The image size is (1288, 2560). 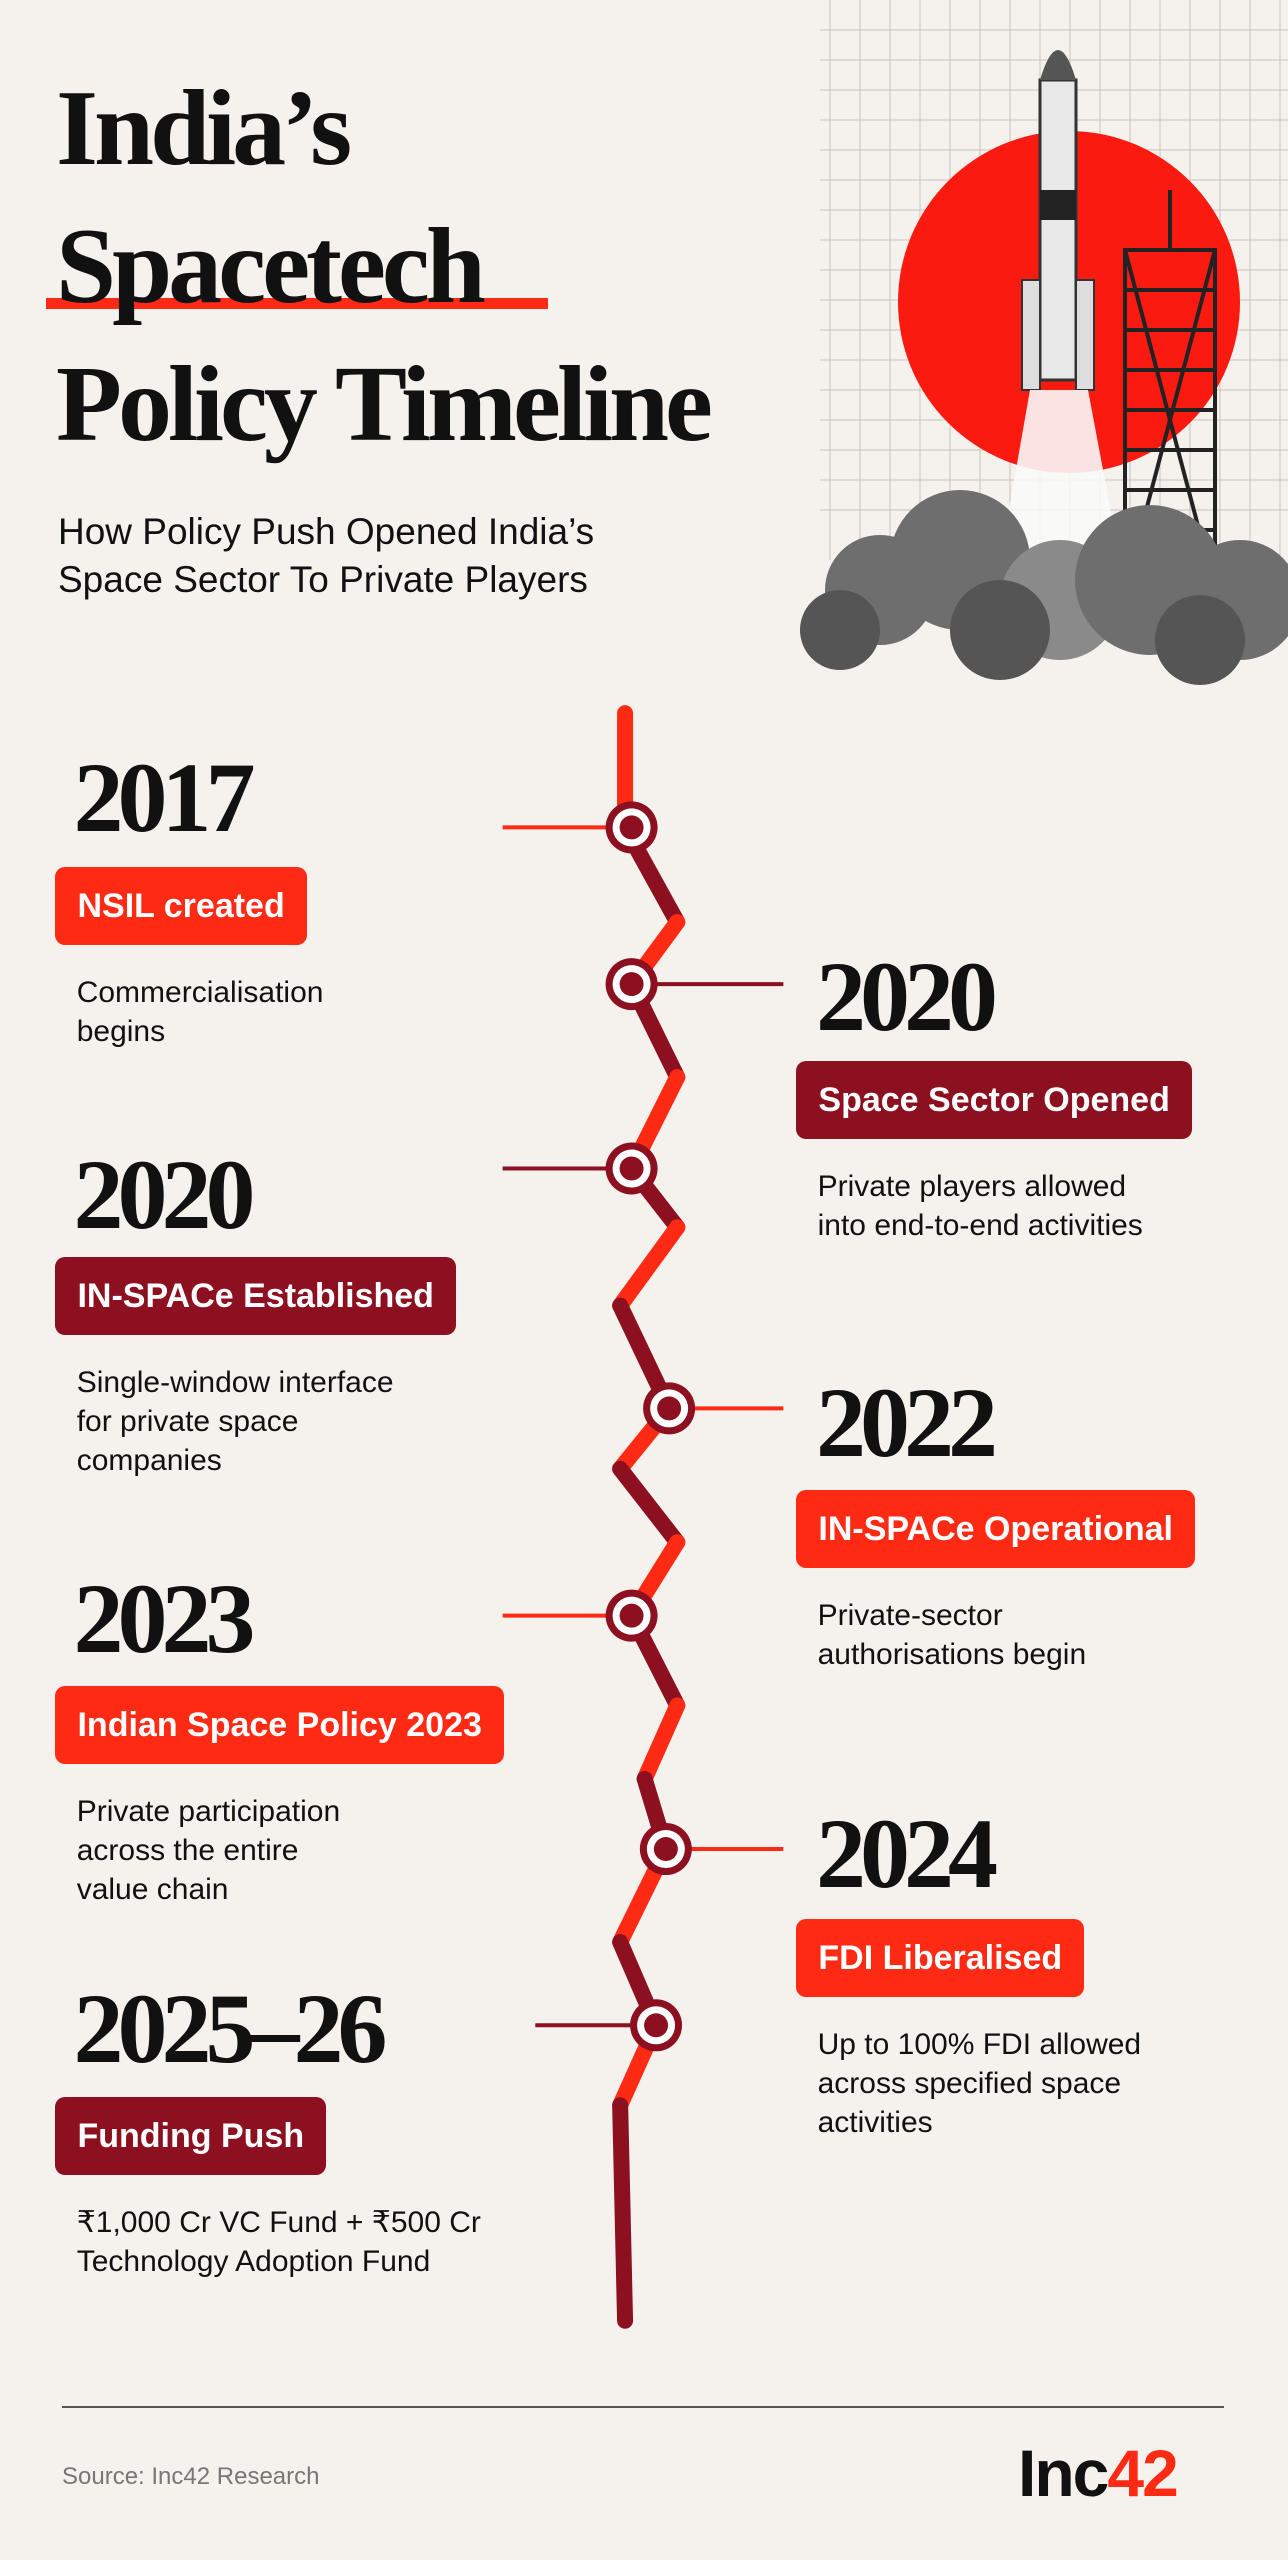 I want to click on event-description: Private-sector, so click(x=910, y=1616).